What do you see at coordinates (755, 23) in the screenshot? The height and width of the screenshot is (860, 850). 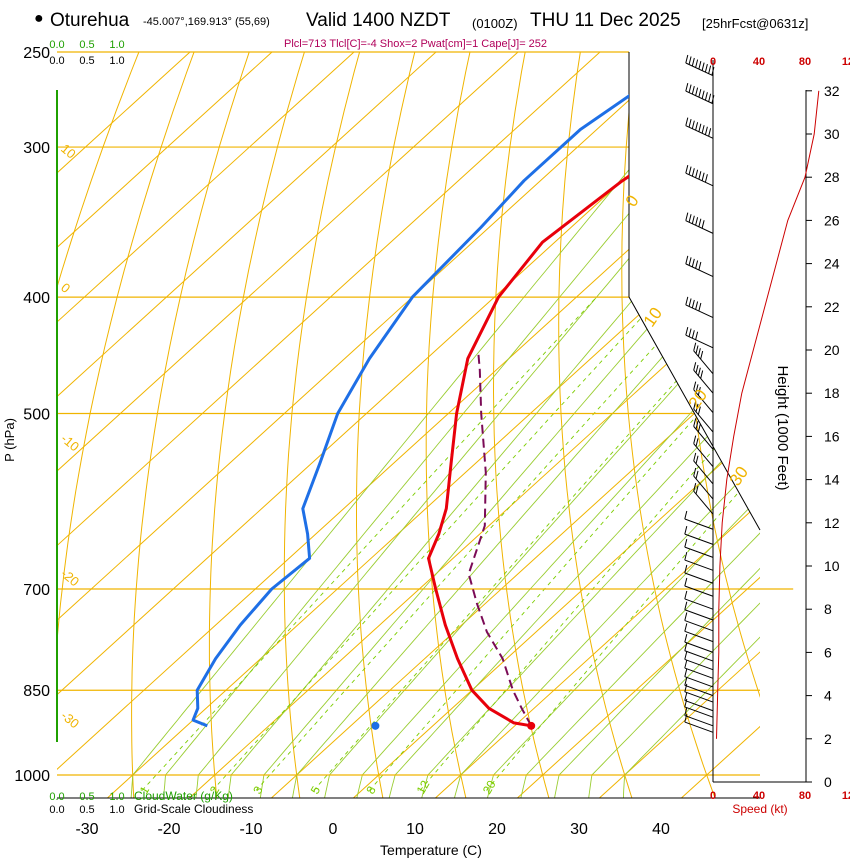 I see `forecast-run: [25hrFcst@0631z]` at bounding box center [755, 23].